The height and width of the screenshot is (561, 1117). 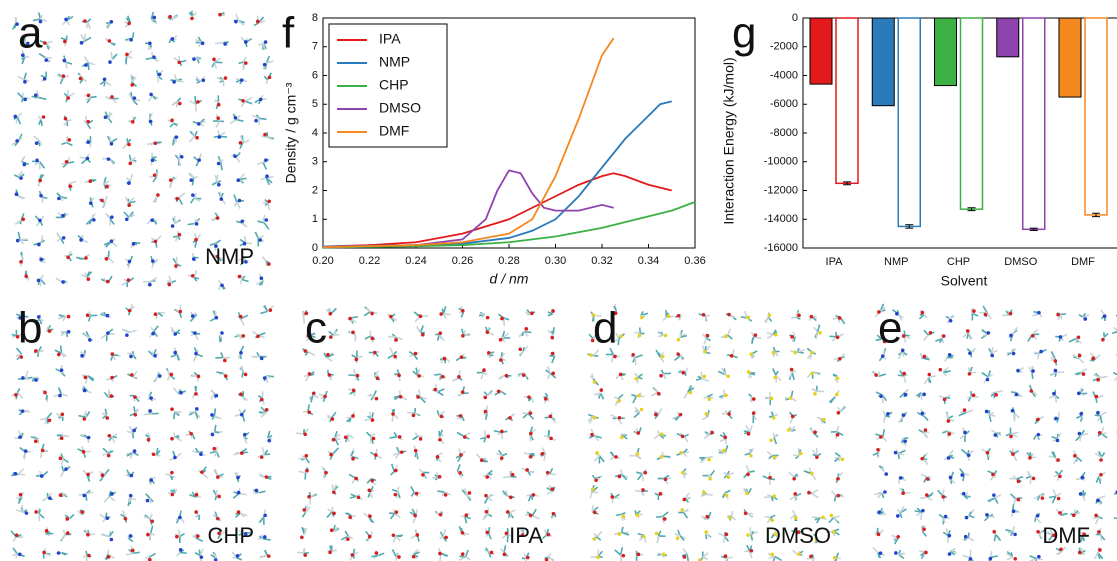 I want to click on panel-letter: b, so click(x=30, y=328).